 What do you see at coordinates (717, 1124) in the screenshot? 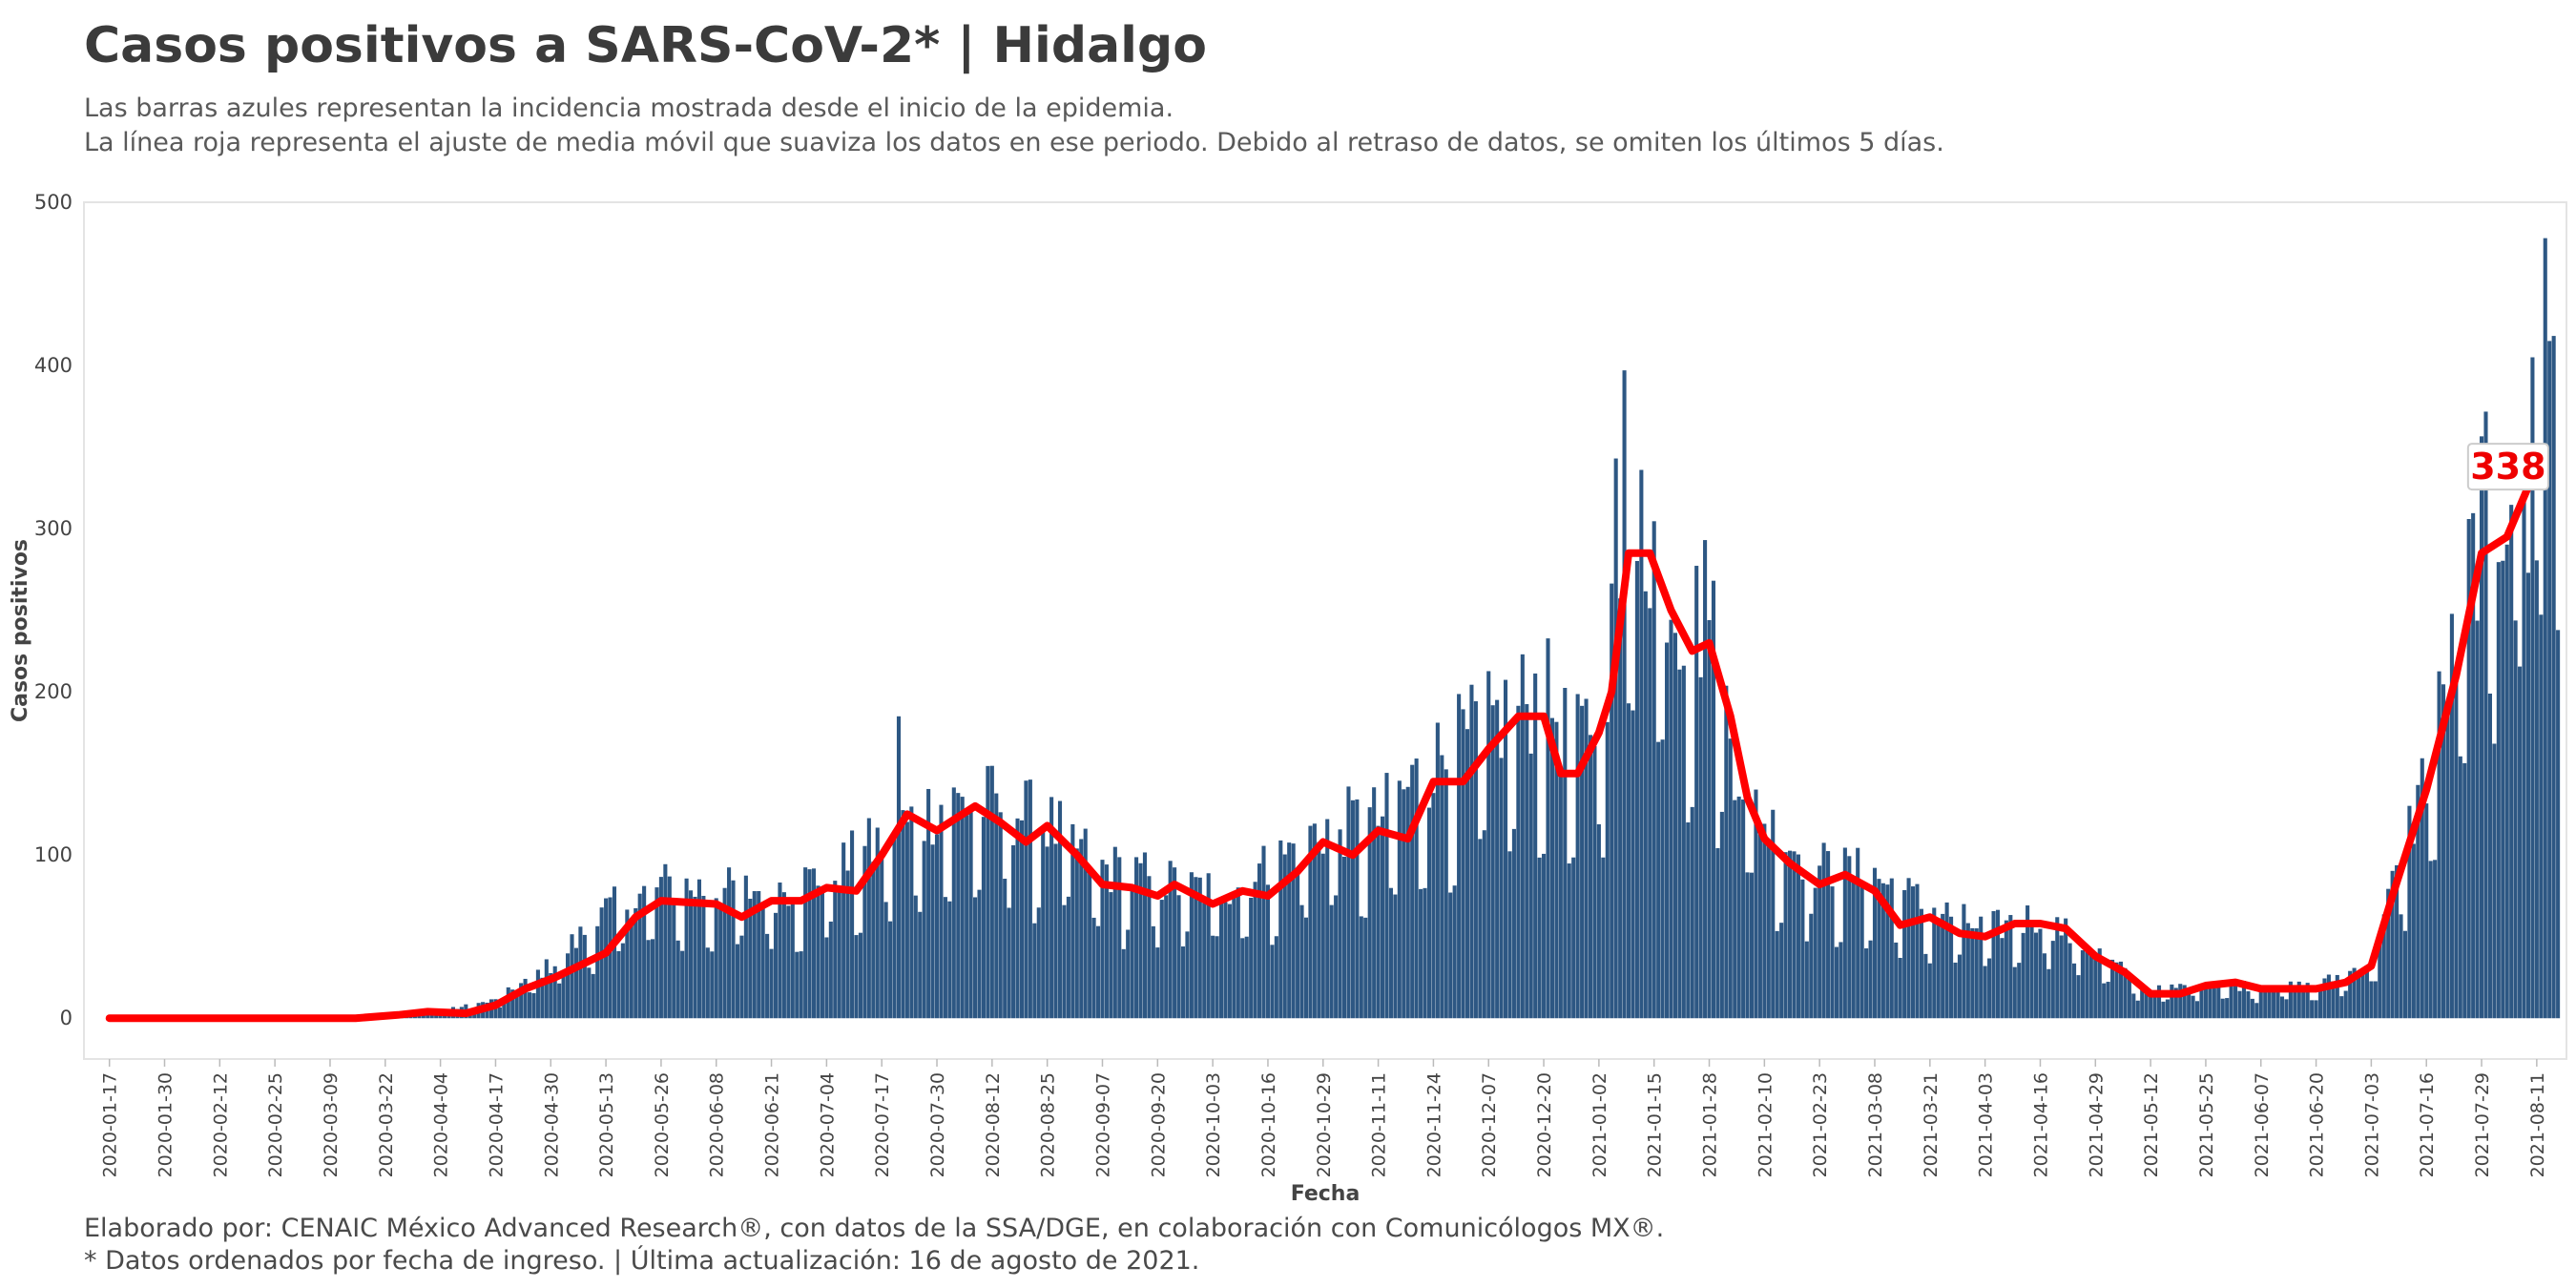
I see `x-tick-label: 2020-06-08` at bounding box center [717, 1124].